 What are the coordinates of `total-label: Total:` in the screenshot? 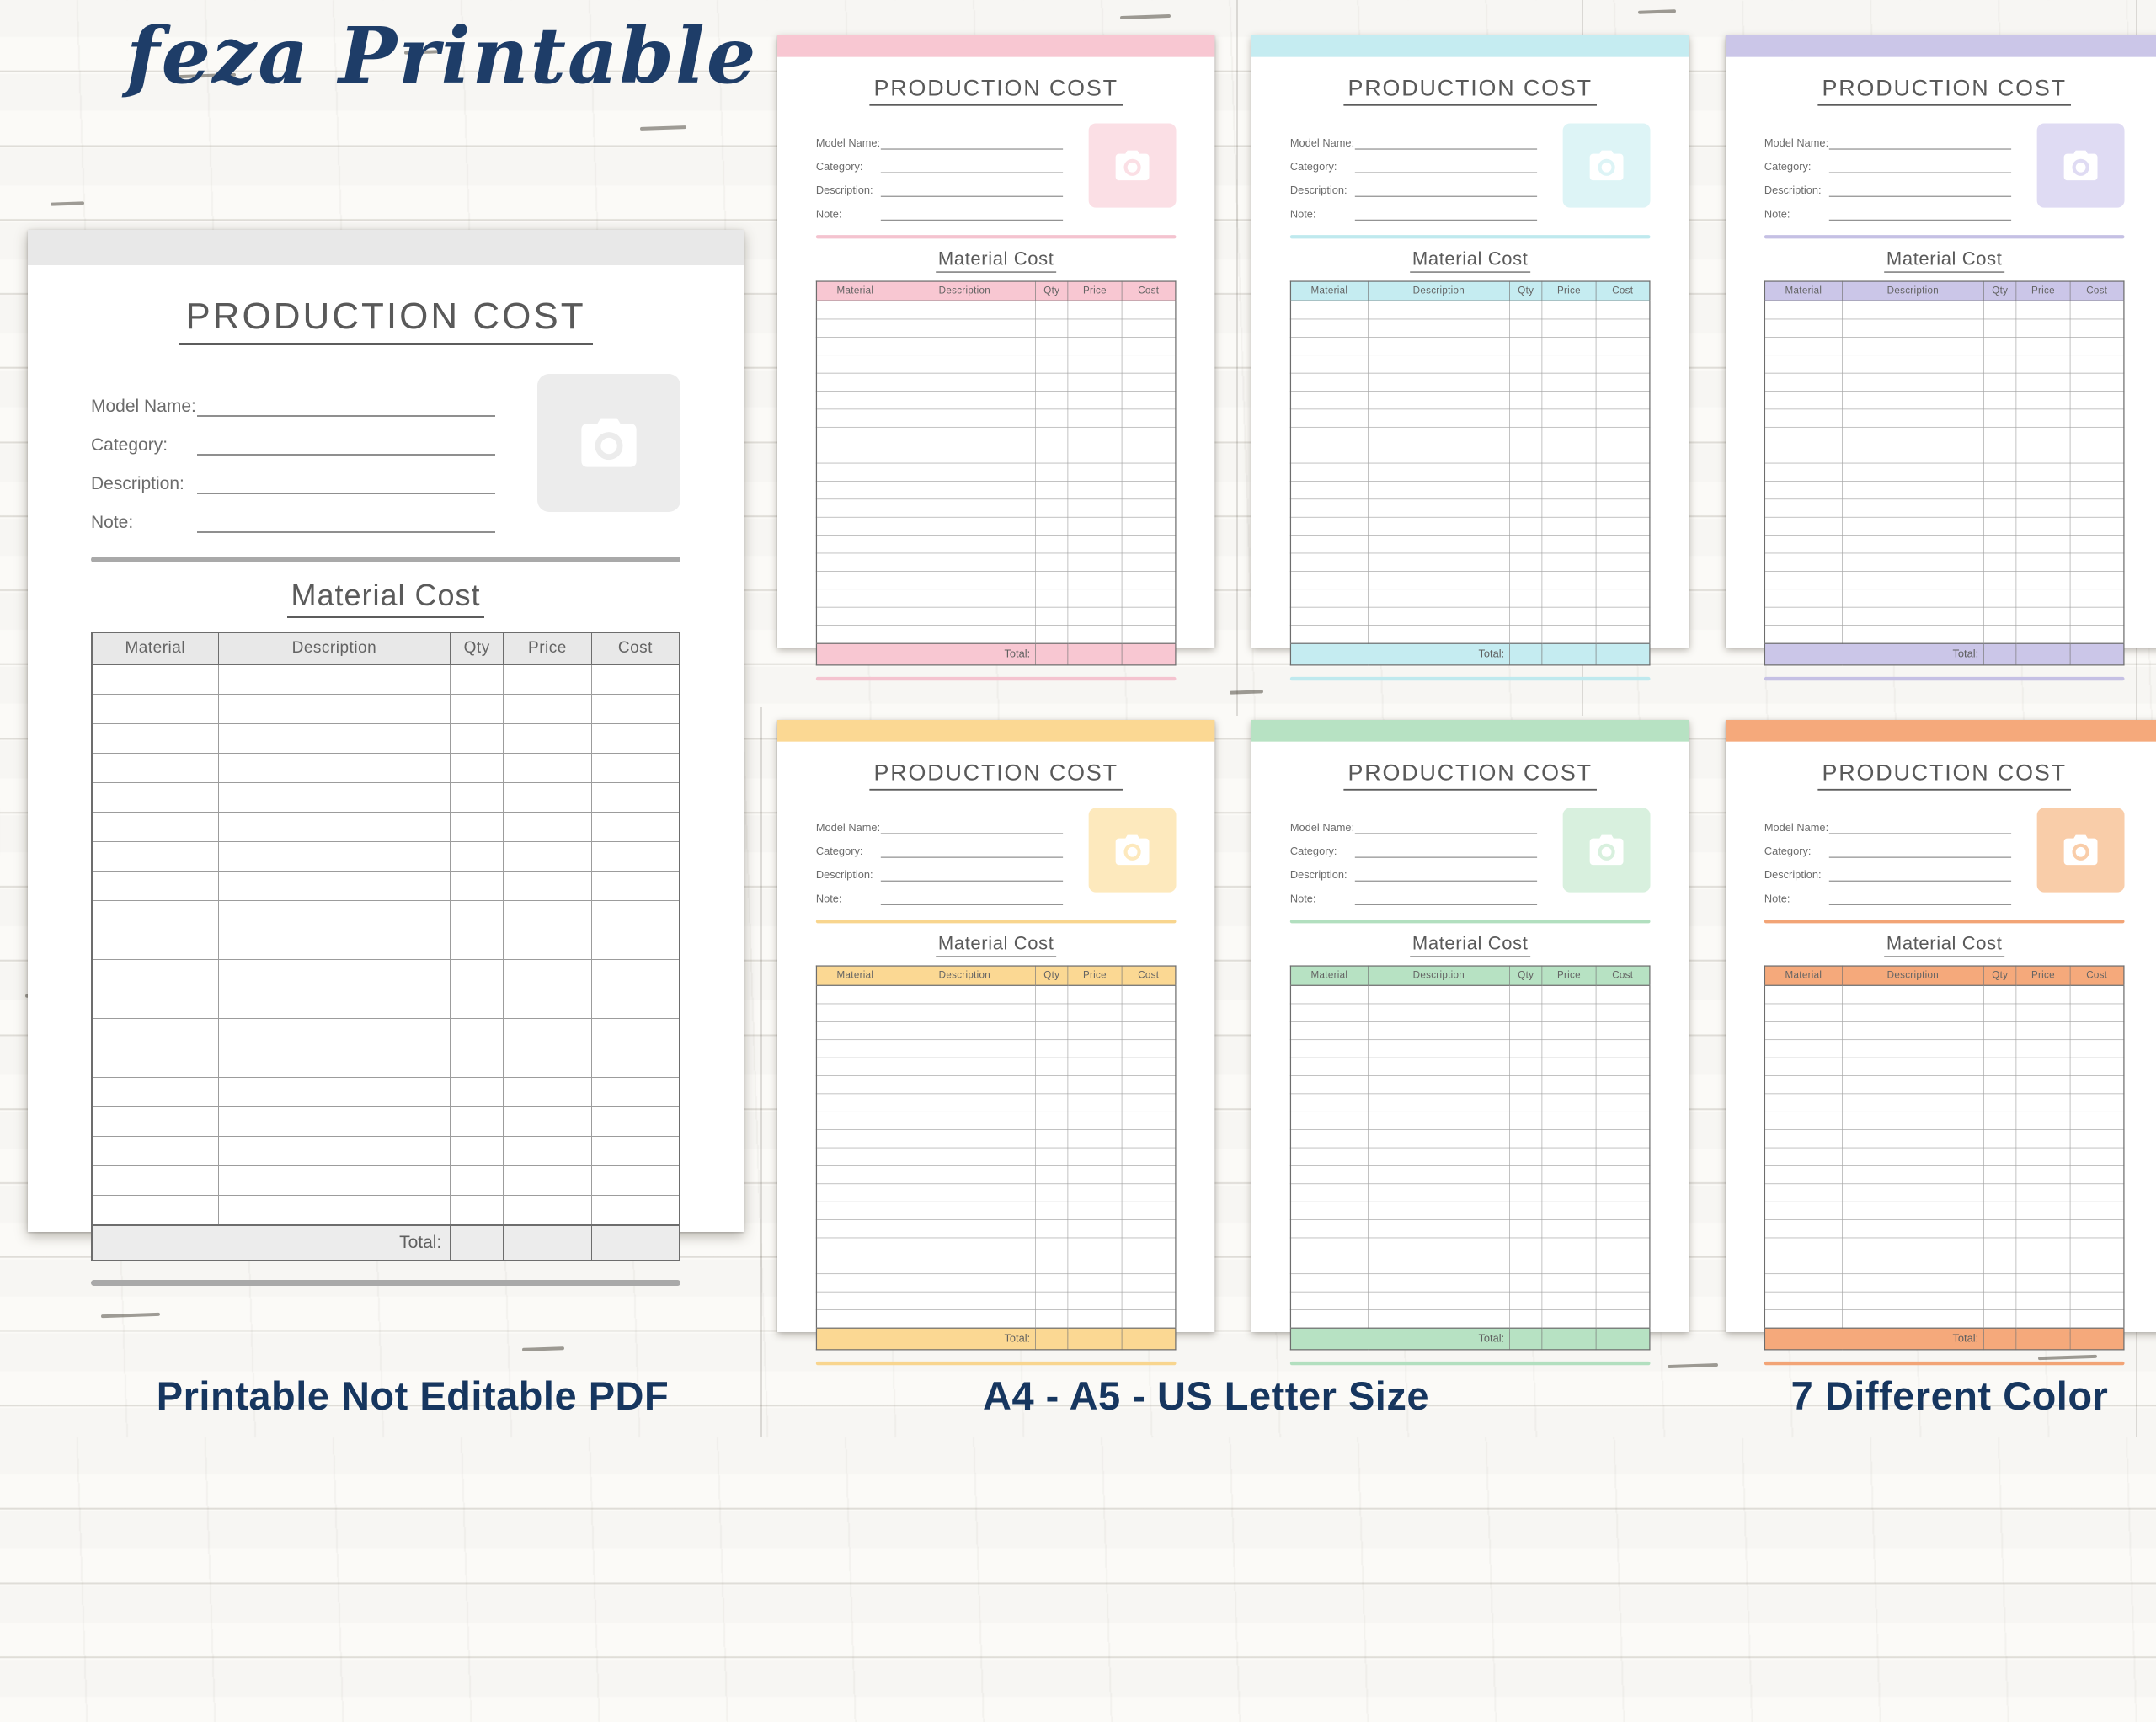 It's located at (1874, 654).